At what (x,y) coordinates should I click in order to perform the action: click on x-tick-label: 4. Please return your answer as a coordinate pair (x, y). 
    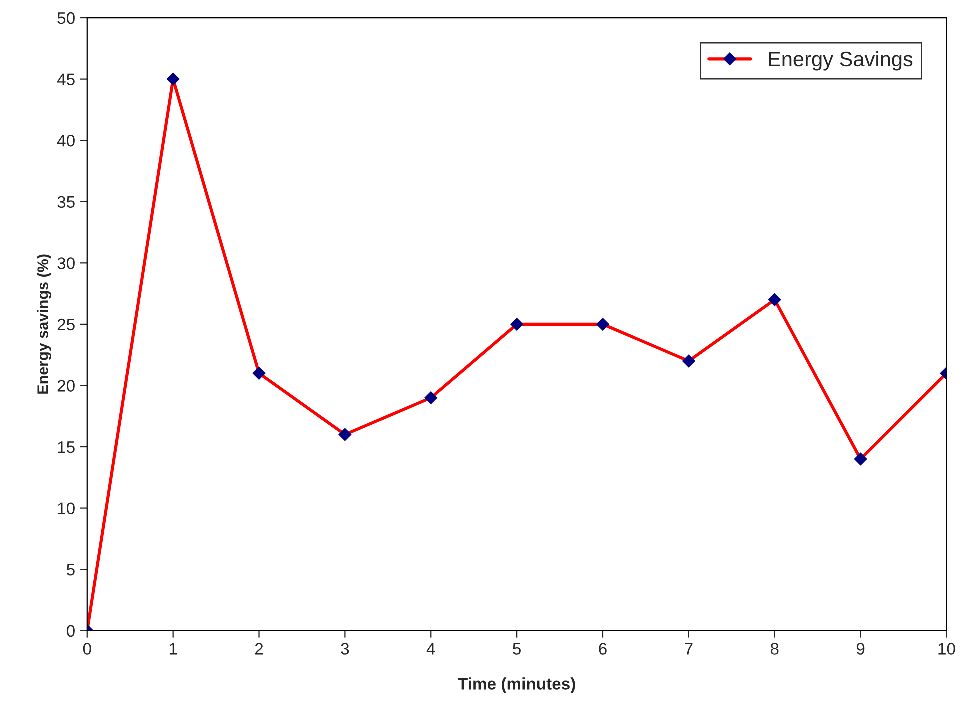
    Looking at the image, I should click on (431, 649).